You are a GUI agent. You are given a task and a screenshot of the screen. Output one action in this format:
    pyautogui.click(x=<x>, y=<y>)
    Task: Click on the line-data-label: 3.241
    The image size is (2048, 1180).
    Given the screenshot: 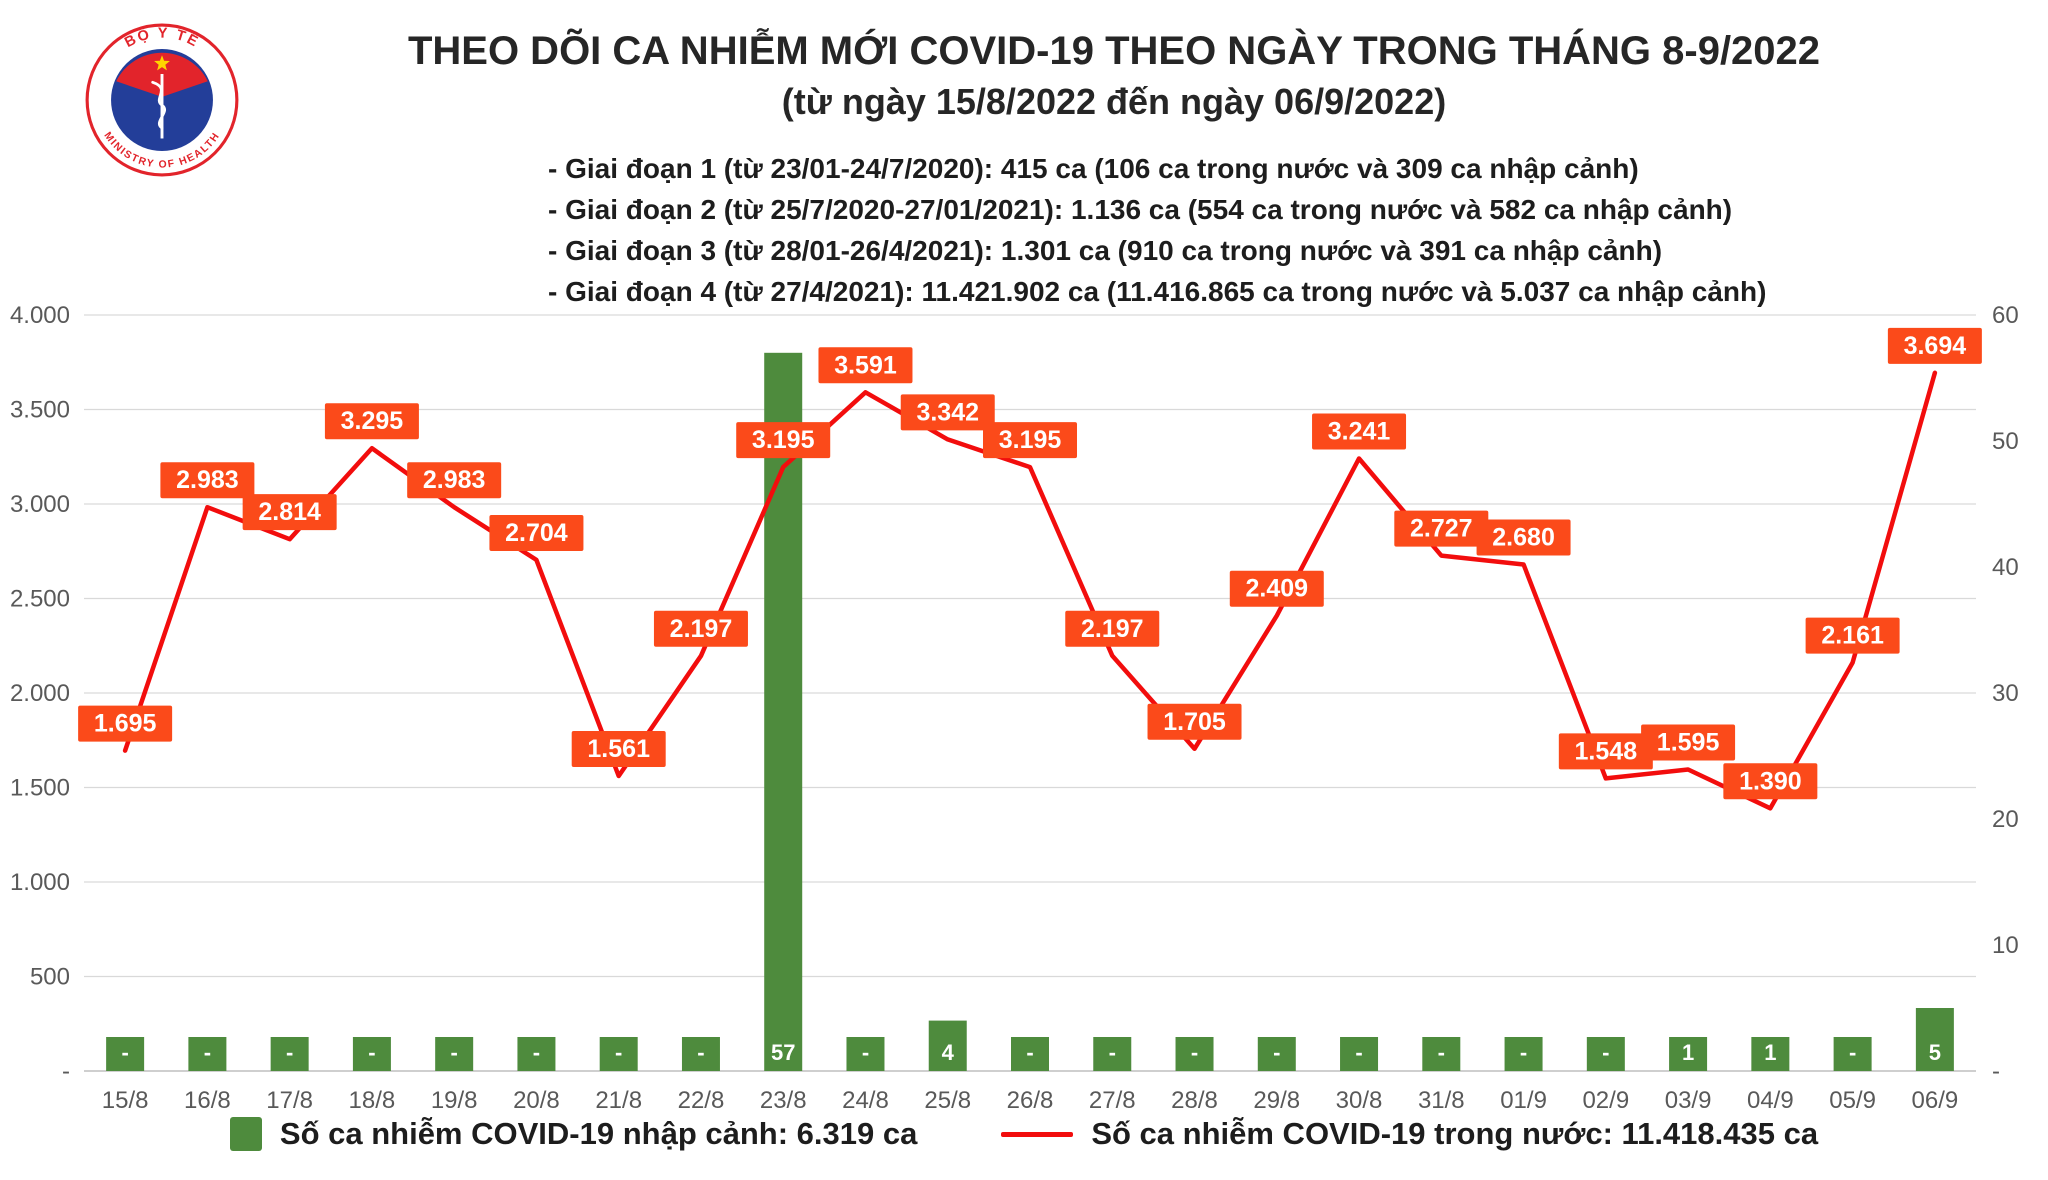 What is the action you would take?
    pyautogui.click(x=1359, y=431)
    